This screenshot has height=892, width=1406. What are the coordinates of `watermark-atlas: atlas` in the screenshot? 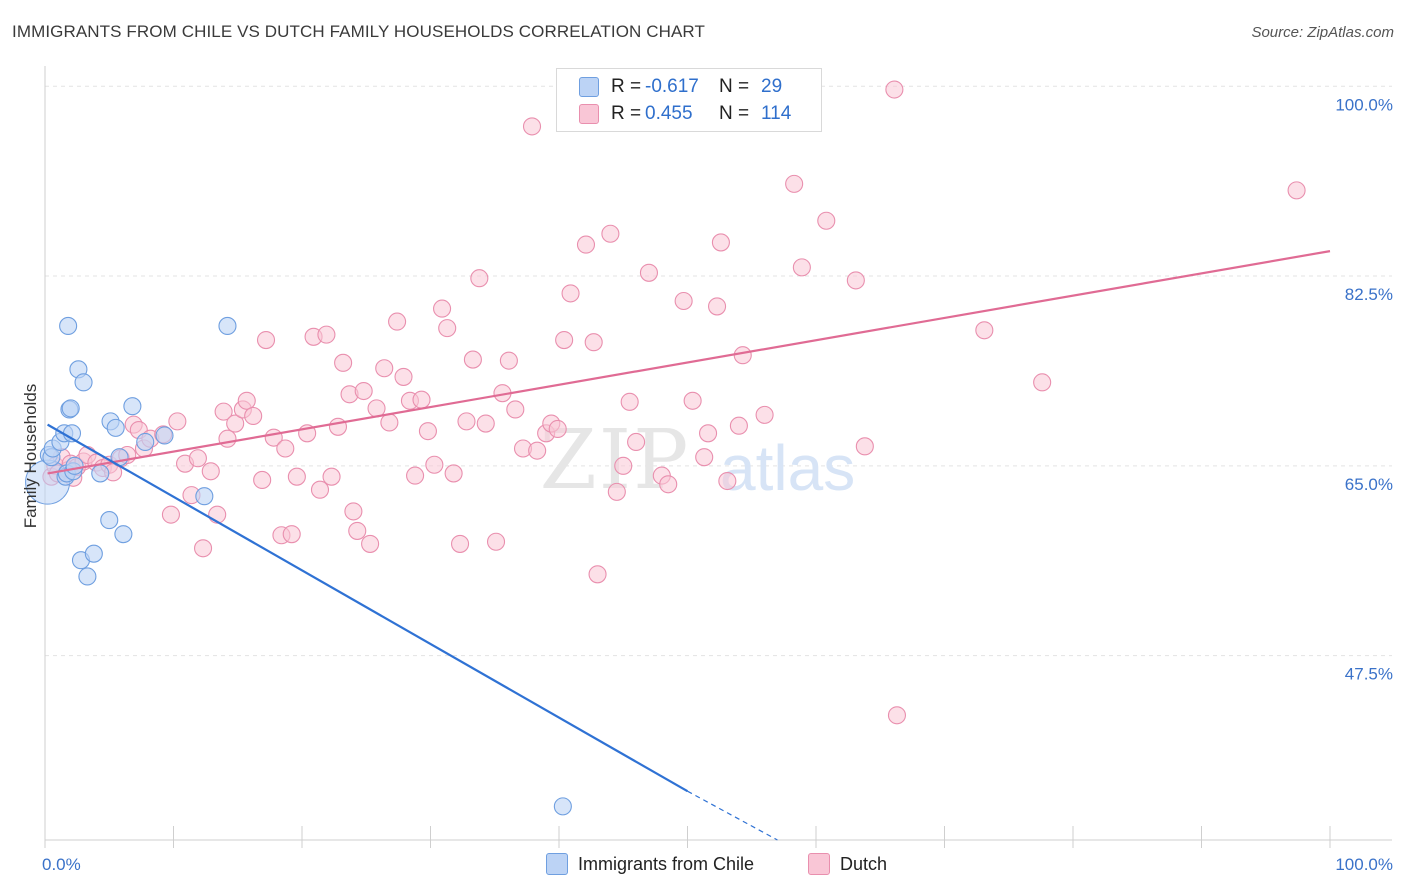 It's located at (787, 468).